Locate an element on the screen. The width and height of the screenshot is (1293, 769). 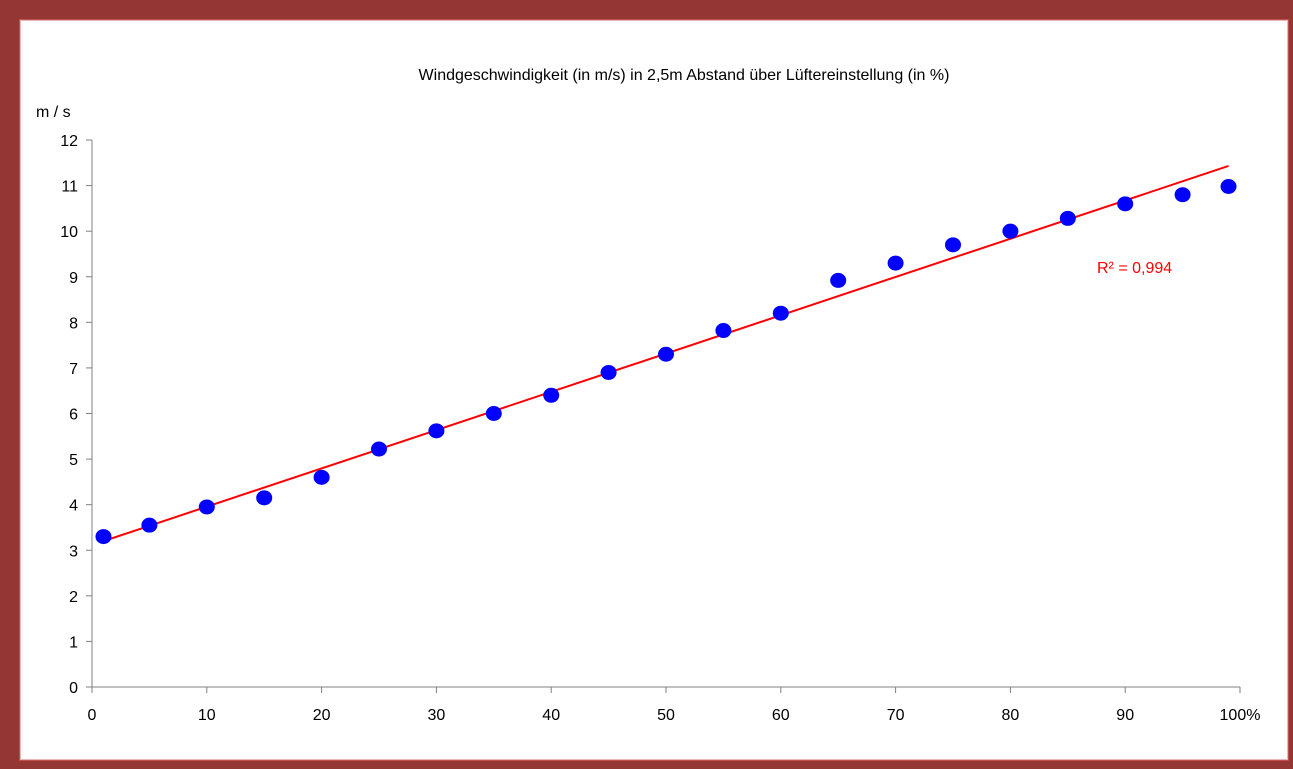
x-tick-label: 100% is located at coordinates (1240, 715).